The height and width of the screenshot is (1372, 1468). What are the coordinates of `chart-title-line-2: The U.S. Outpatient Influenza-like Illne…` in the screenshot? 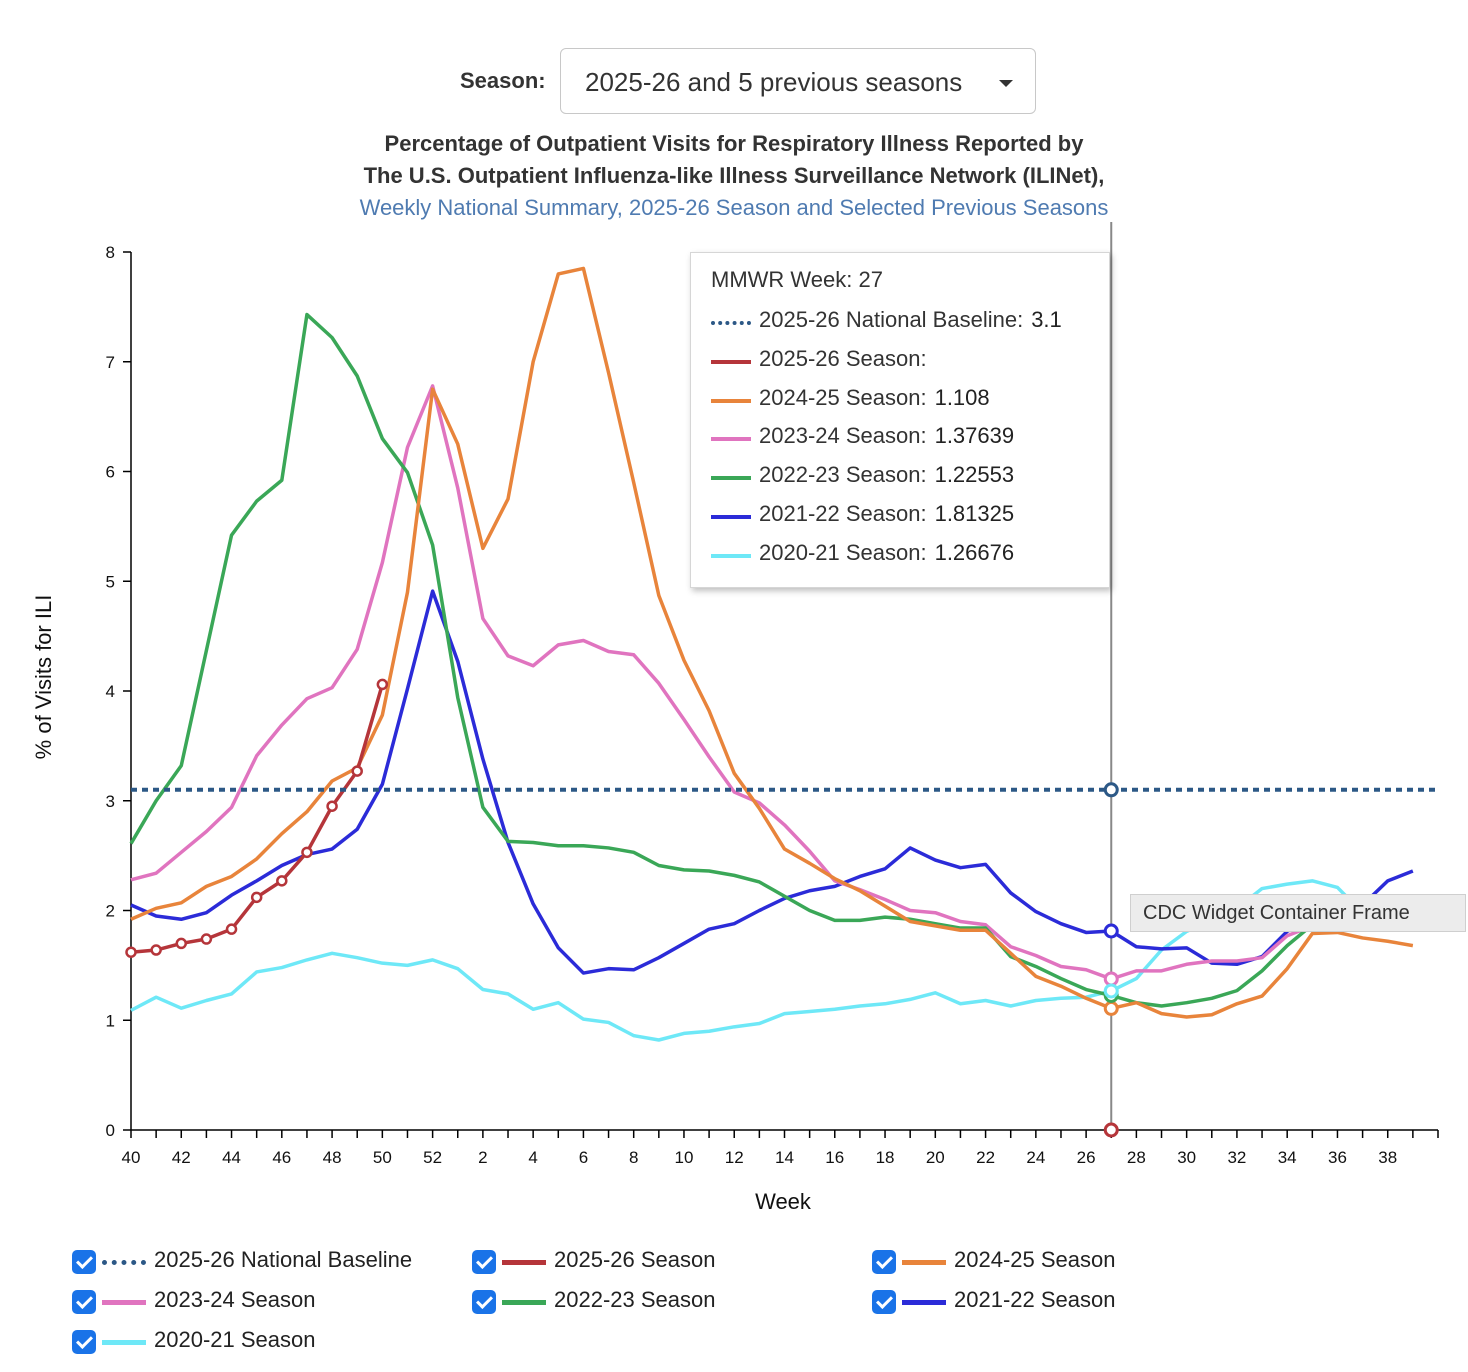 It's located at (734, 175).